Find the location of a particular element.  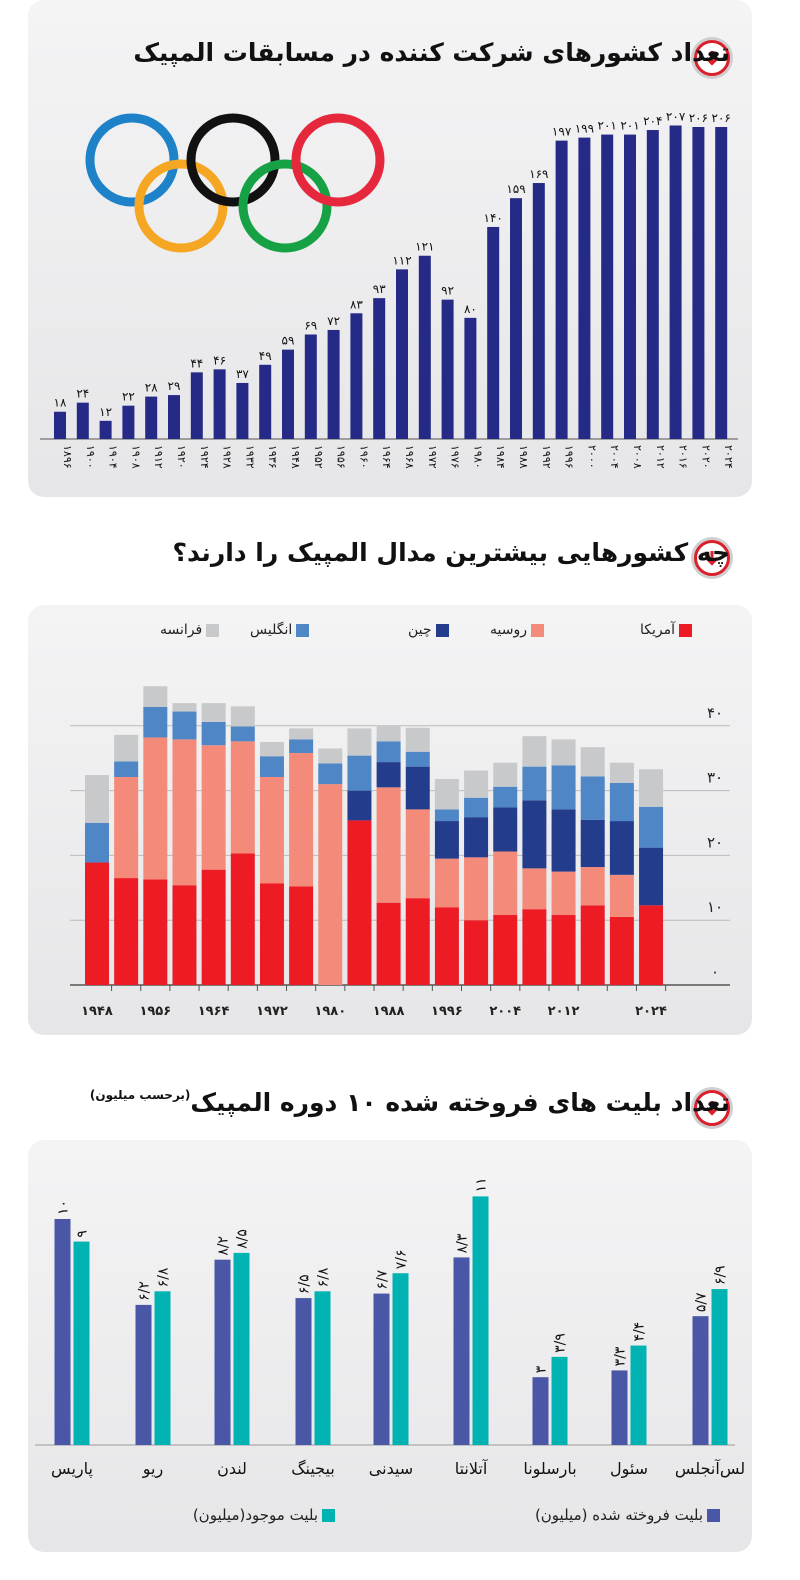

x-tick-label: ۱۹۶۴ is located at coordinates (214, 1011).